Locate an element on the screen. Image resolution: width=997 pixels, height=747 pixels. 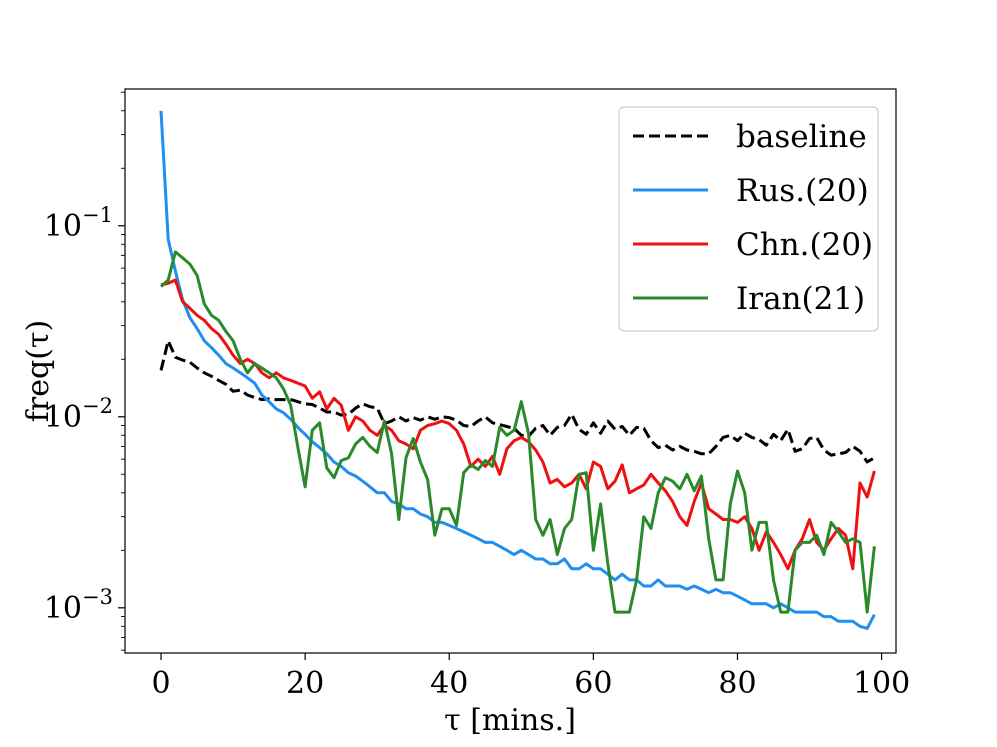
x-tick-label: 40 is located at coordinates (449, 683).